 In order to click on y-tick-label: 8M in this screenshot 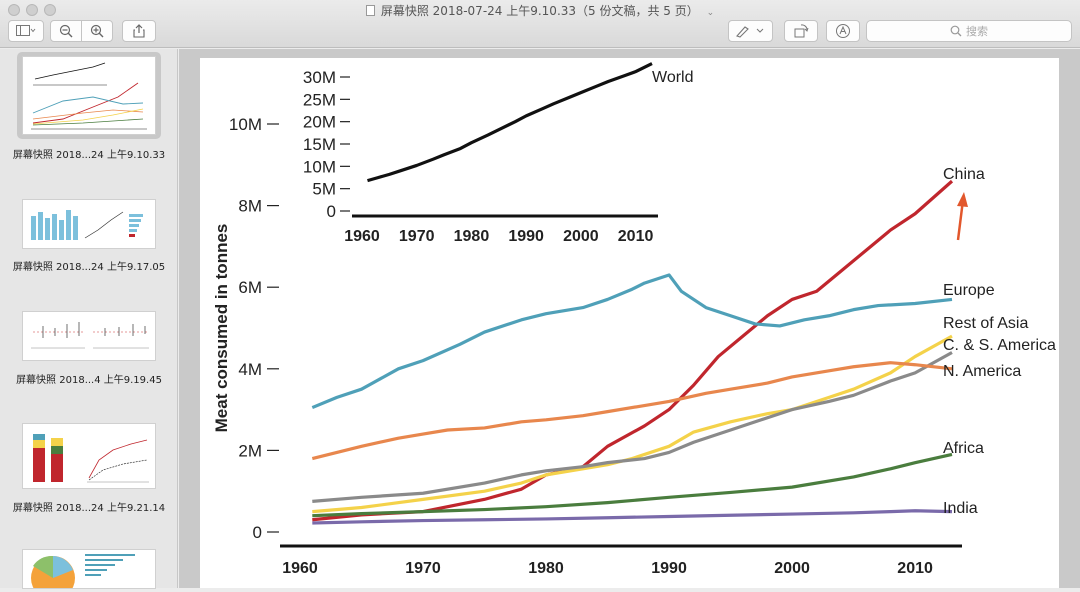, I will do `click(250, 206)`.